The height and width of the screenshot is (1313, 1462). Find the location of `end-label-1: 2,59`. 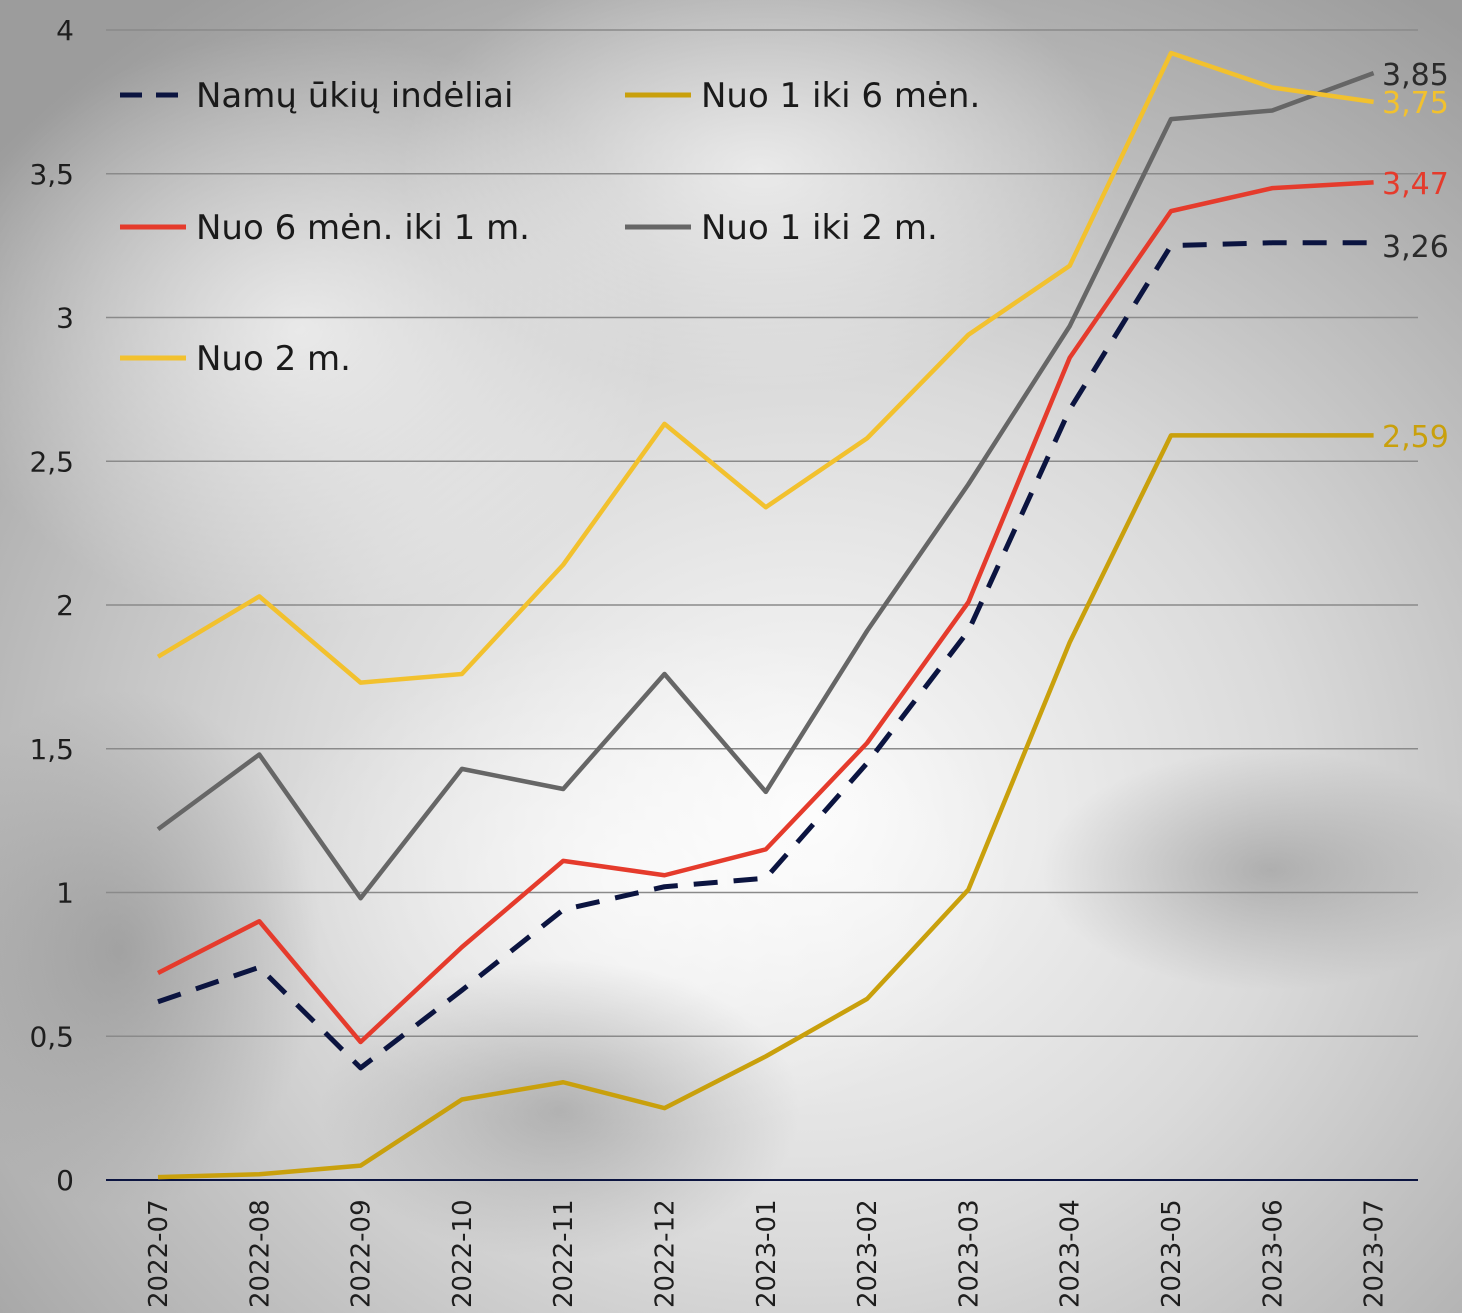

end-label-1: 2,59 is located at coordinates (1415, 437).